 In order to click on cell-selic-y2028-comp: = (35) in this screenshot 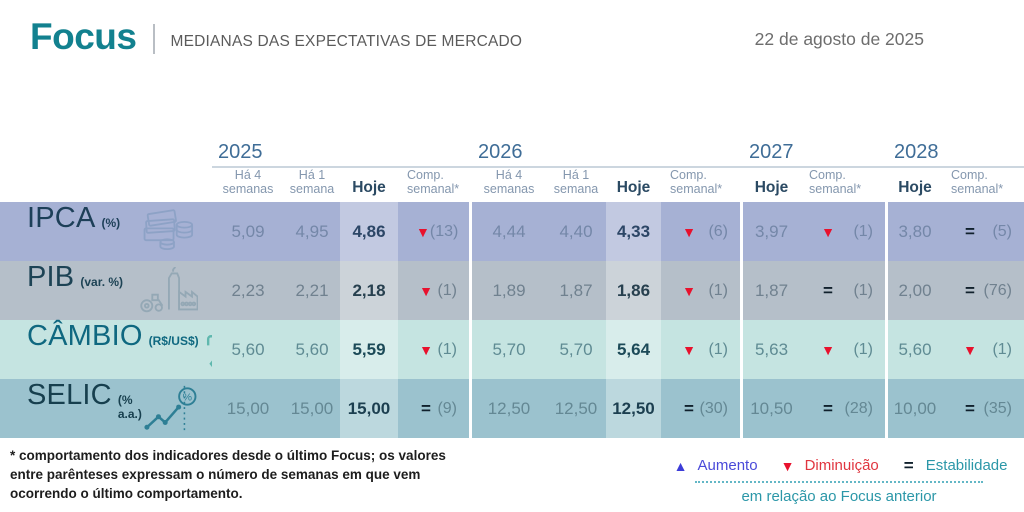, I will do `click(983, 408)`.